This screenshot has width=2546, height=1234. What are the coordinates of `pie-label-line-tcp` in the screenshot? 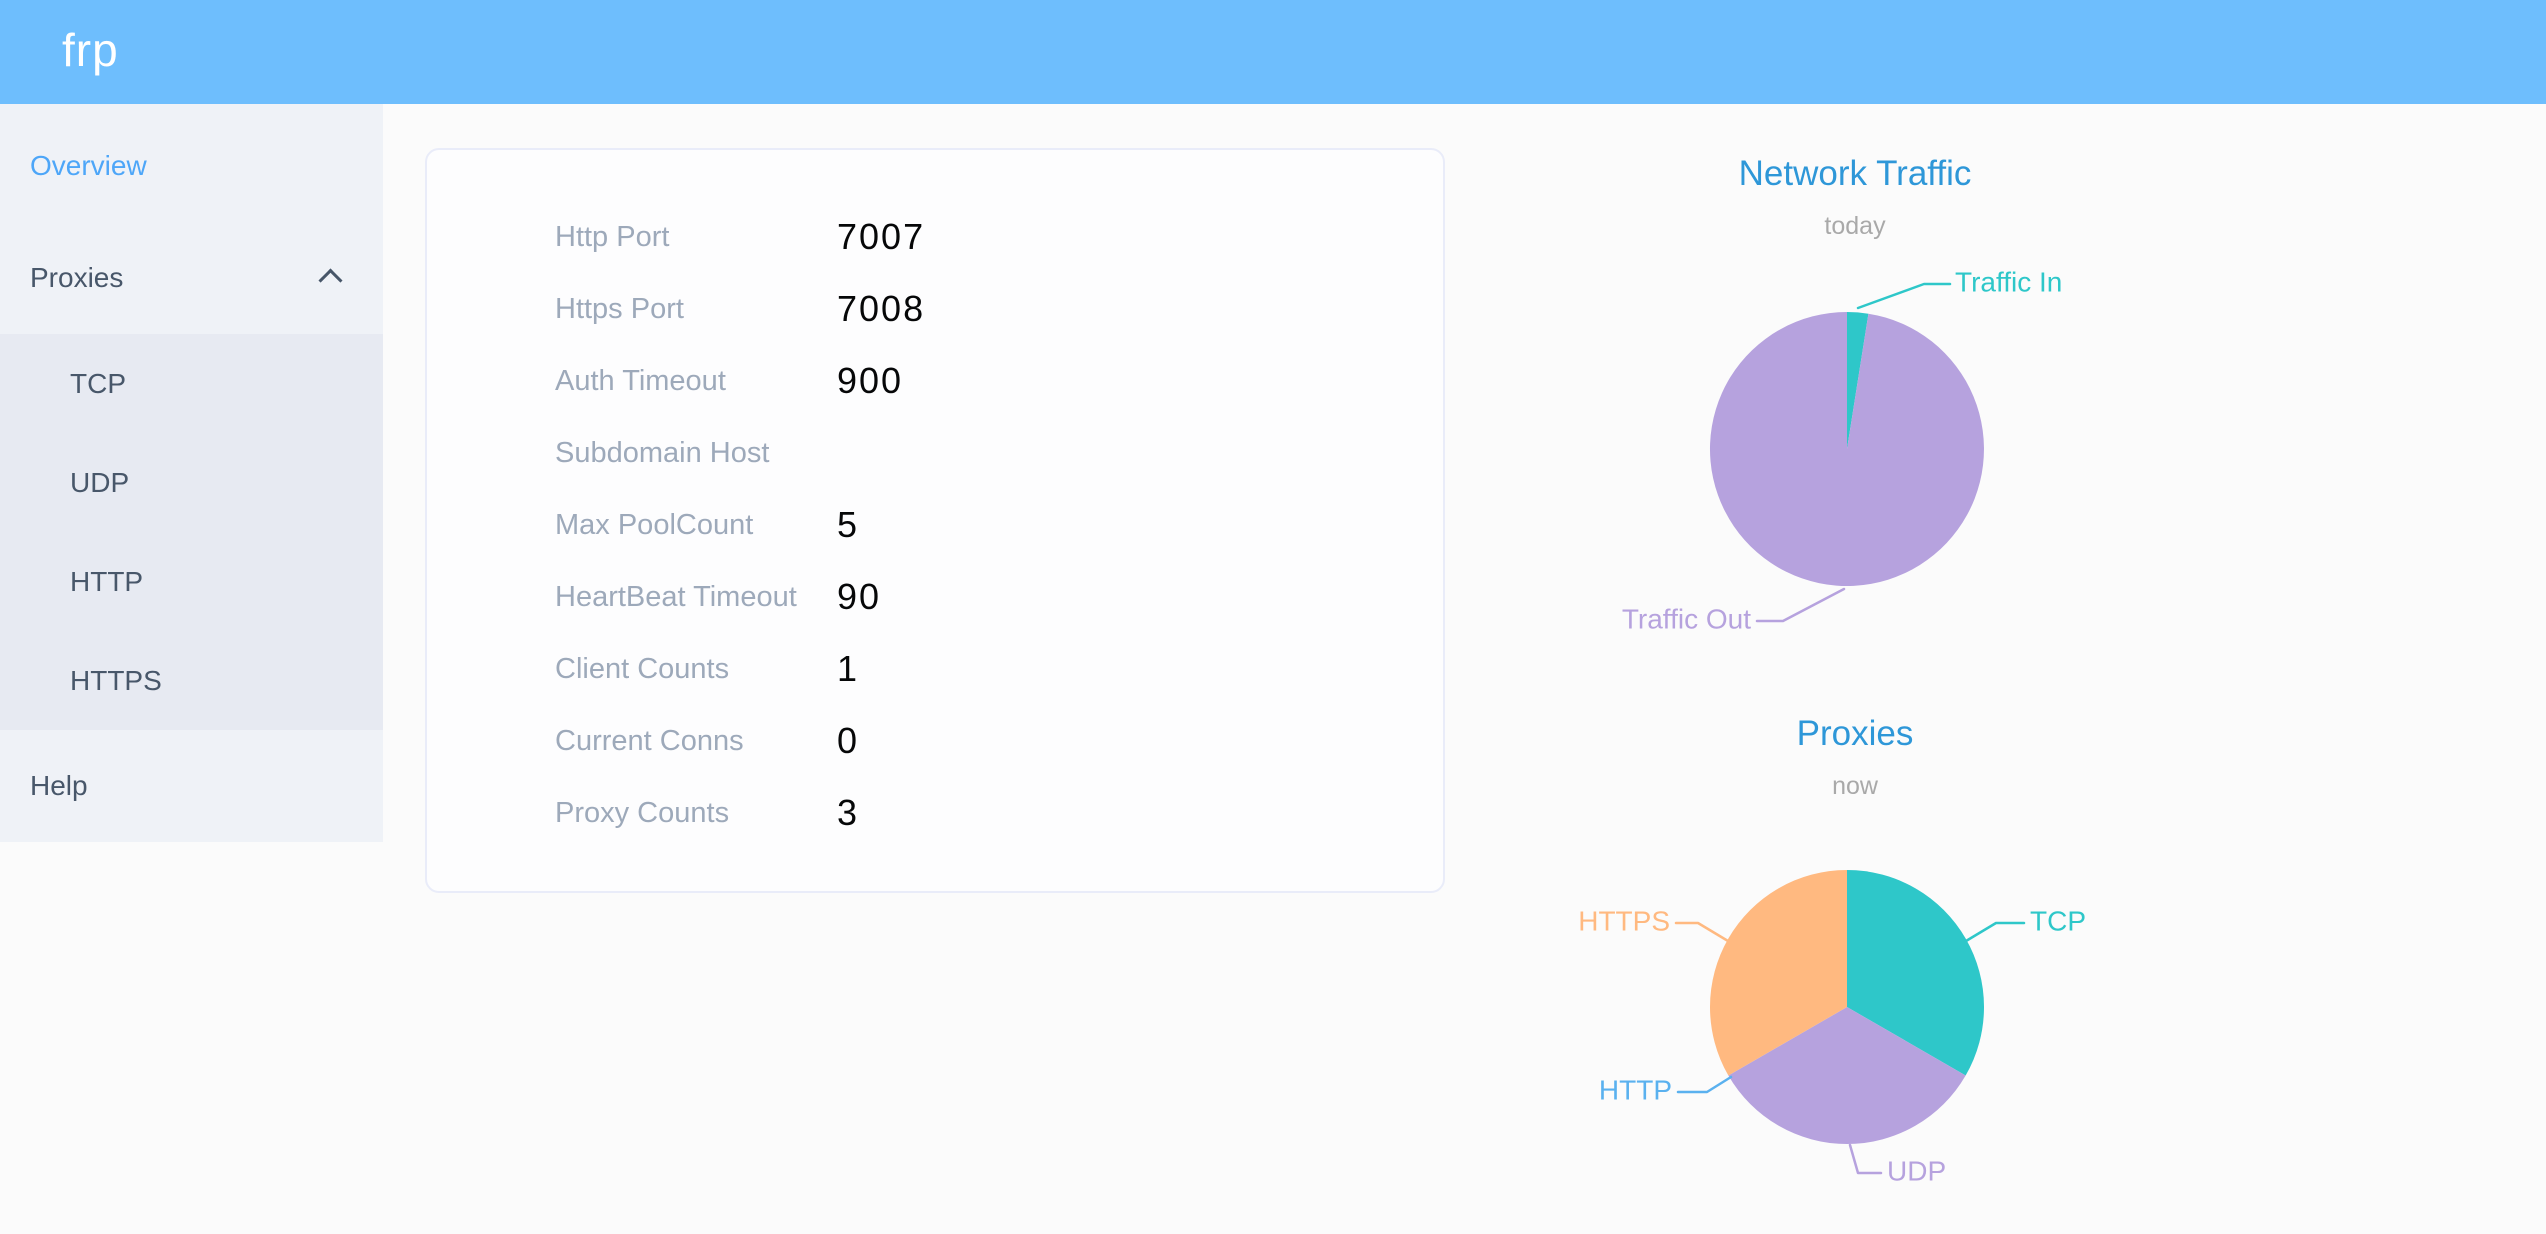 It's located at (1995, 932).